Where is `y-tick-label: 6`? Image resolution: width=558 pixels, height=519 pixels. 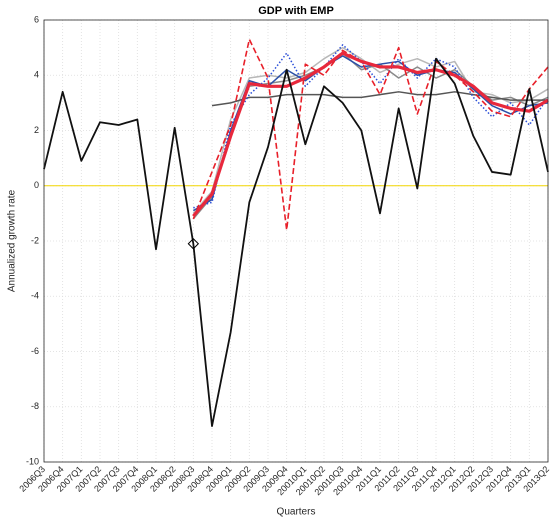
y-tick-label: 6 is located at coordinates (36, 19).